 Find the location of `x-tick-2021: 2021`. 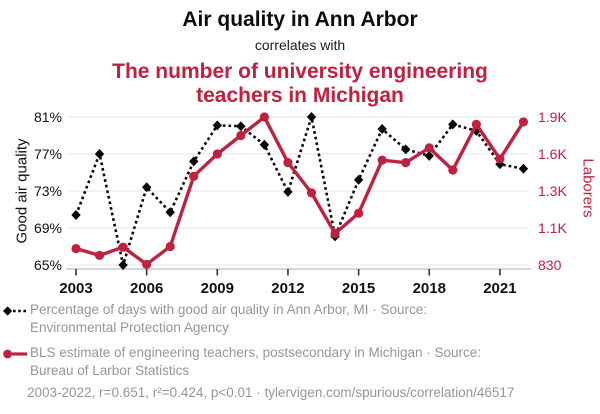

x-tick-2021: 2021 is located at coordinates (500, 288).